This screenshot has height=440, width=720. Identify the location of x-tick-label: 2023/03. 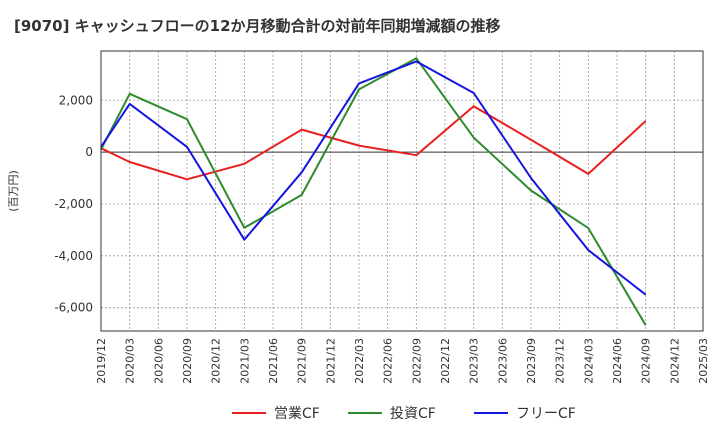
(474, 361).